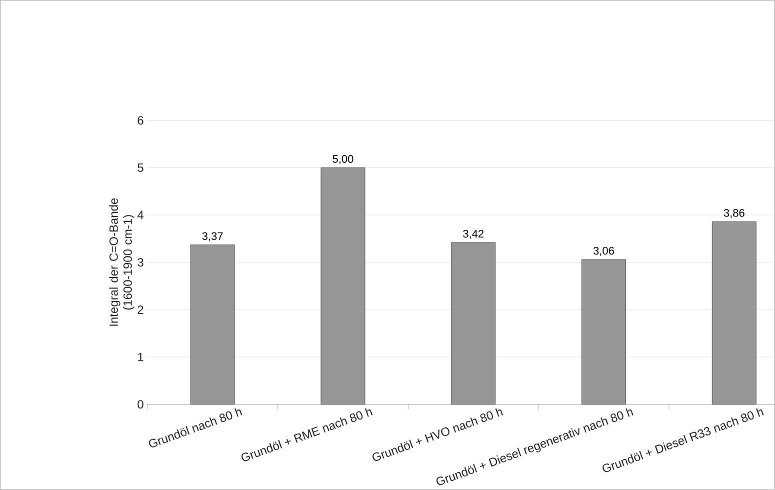 The height and width of the screenshot is (490, 775). I want to click on y-tick-label: 2, so click(141, 309).